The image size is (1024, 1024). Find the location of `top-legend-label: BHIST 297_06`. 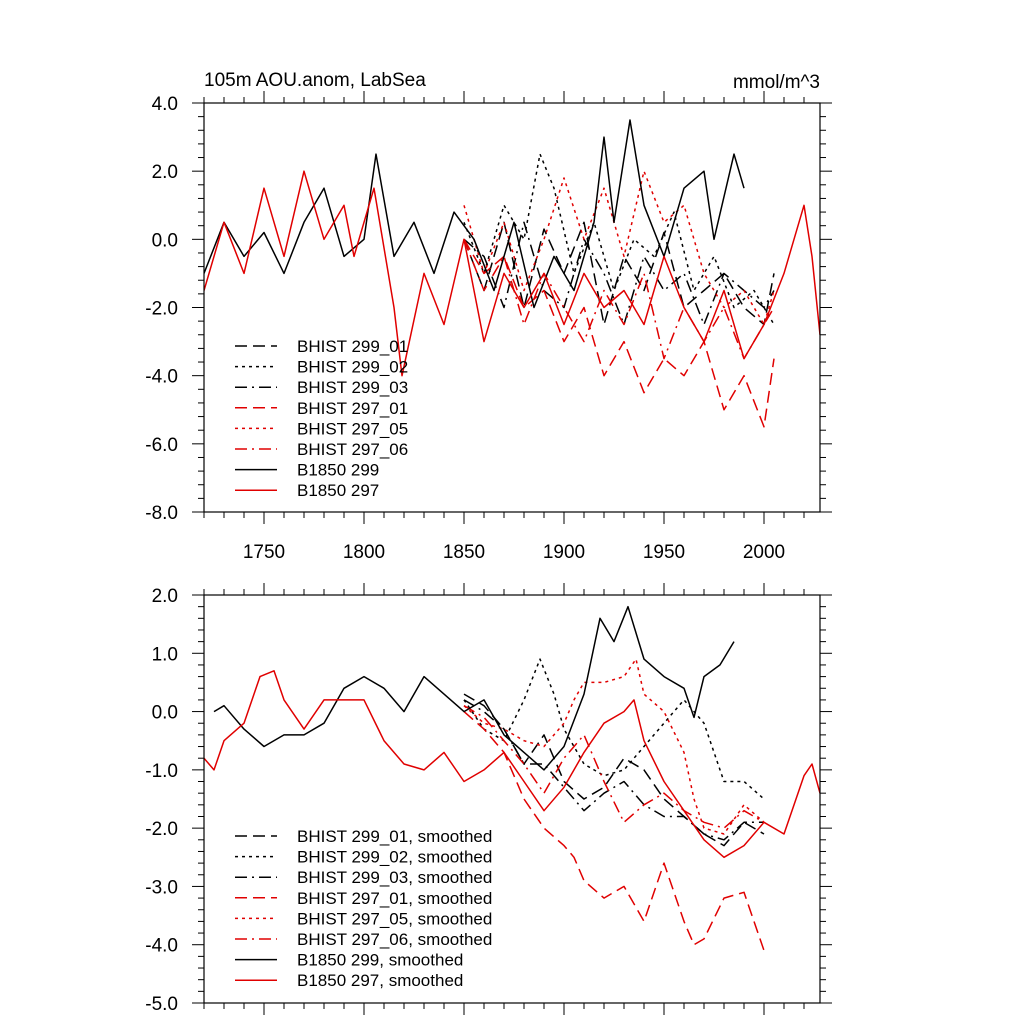

top-legend-label: BHIST 297_06 is located at coordinates (352, 449).